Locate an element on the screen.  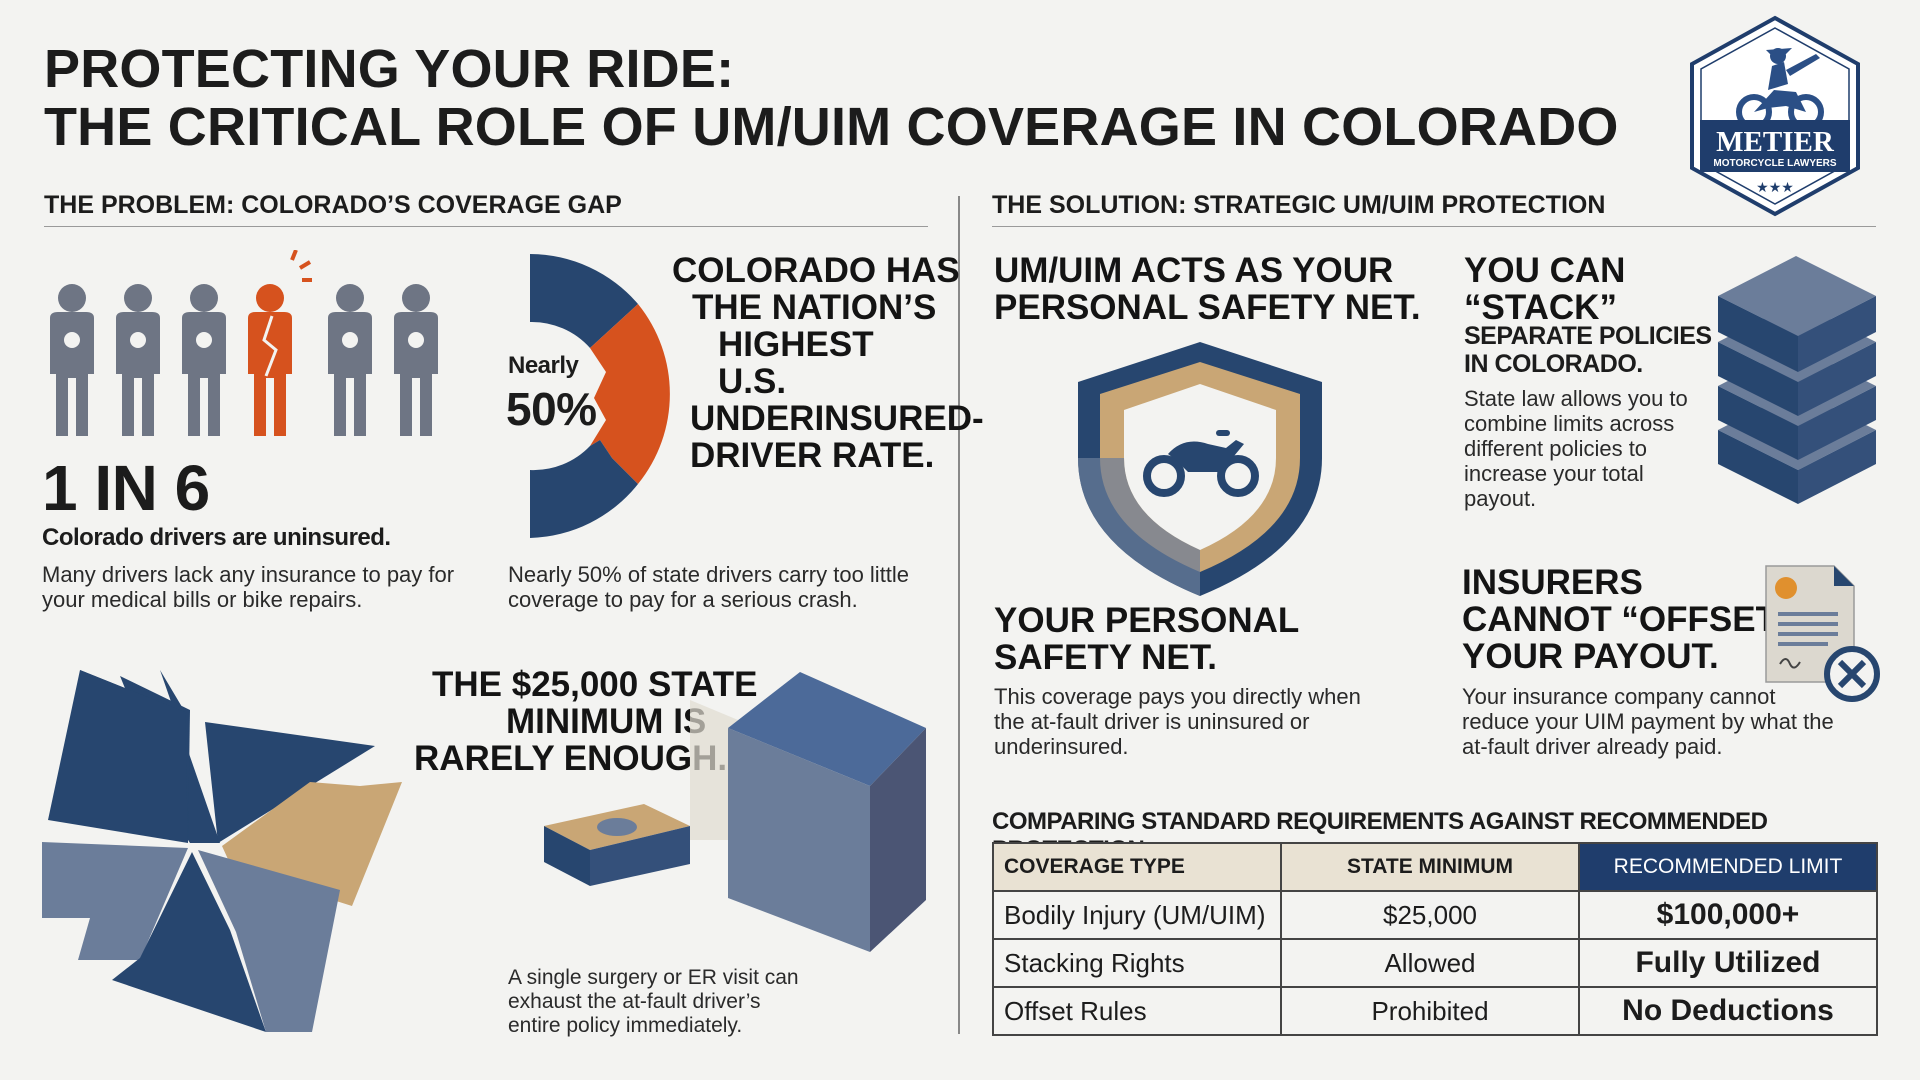
person-highlight-icon is located at coordinates (280, 342).